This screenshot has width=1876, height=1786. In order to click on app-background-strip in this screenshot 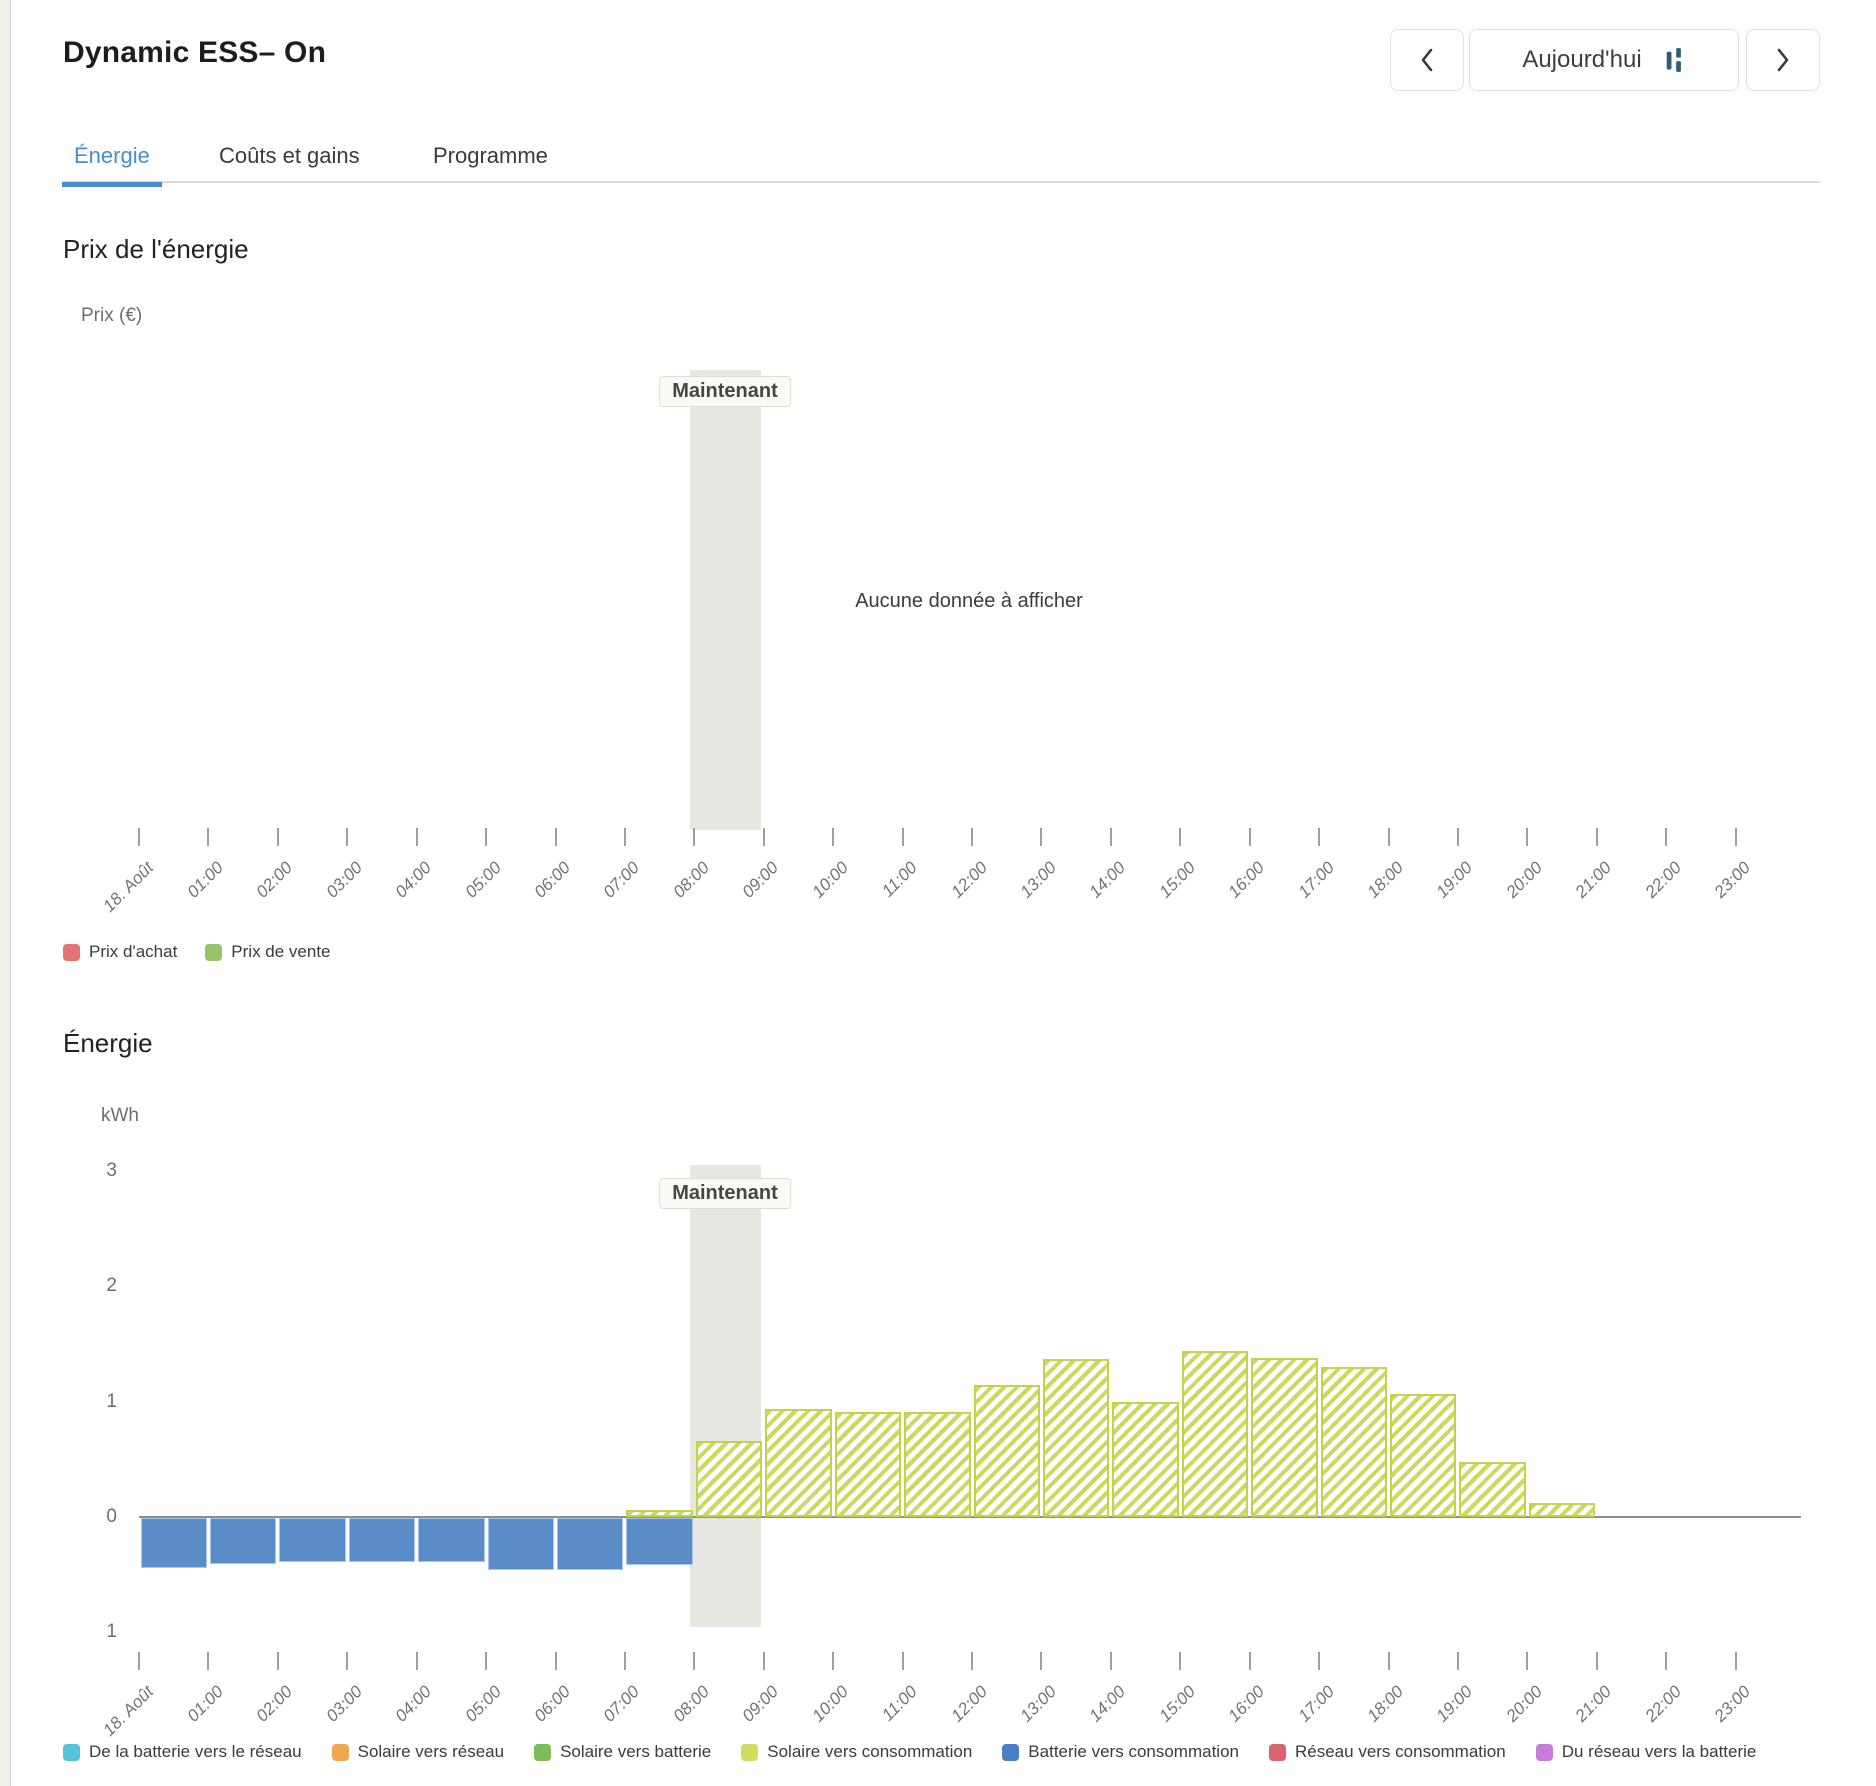, I will do `click(5, 893)`.